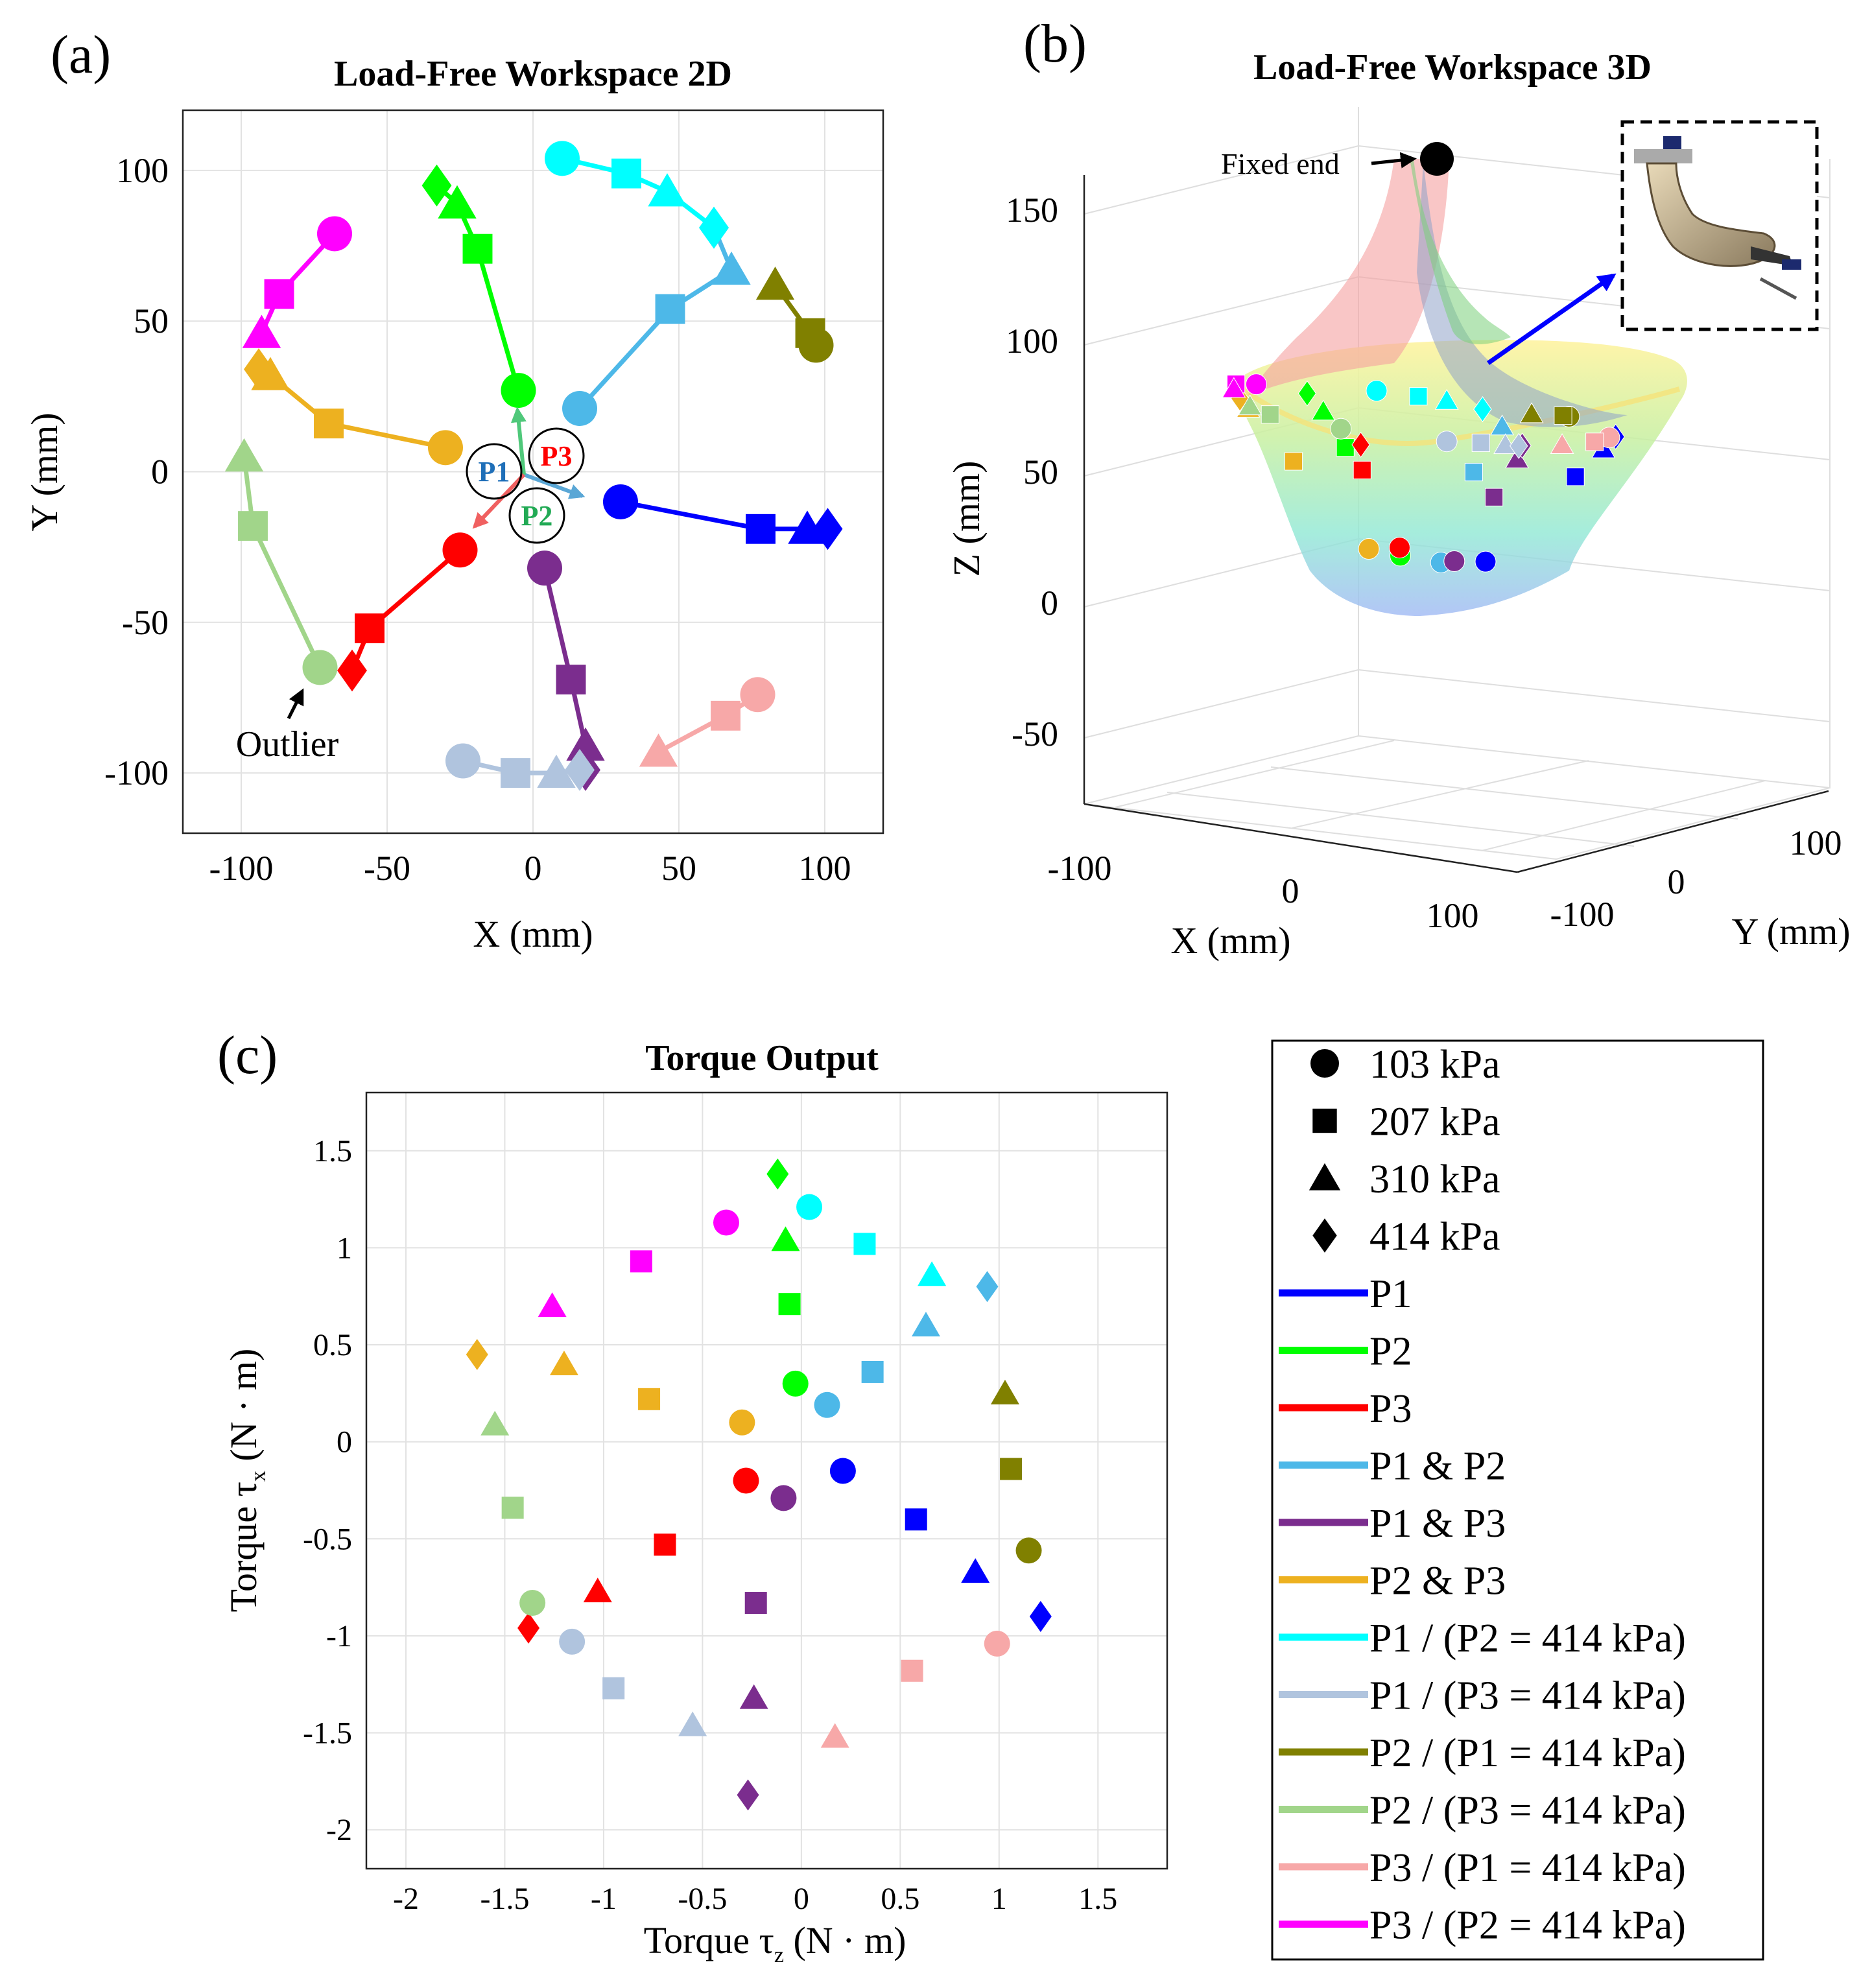 The image size is (1872, 1988). I want to click on point-p1-circle, so click(620, 501).